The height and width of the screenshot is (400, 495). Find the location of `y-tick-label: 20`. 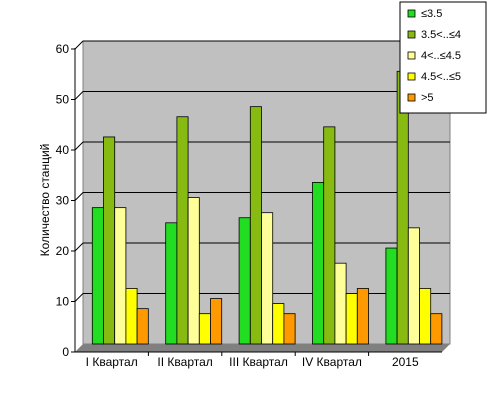

y-tick-label: 20 is located at coordinates (63, 251).